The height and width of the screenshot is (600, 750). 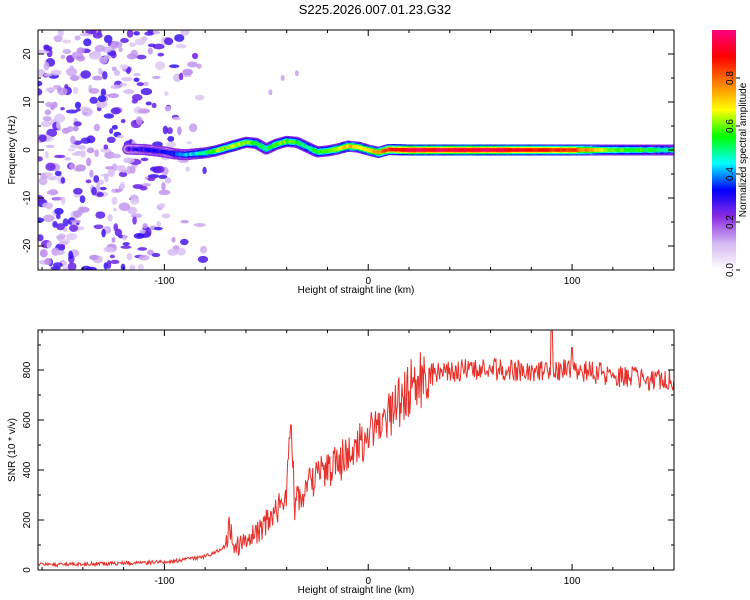 What do you see at coordinates (368, 281) in the screenshot?
I see `spectrogram-x-tick-label: 0` at bounding box center [368, 281].